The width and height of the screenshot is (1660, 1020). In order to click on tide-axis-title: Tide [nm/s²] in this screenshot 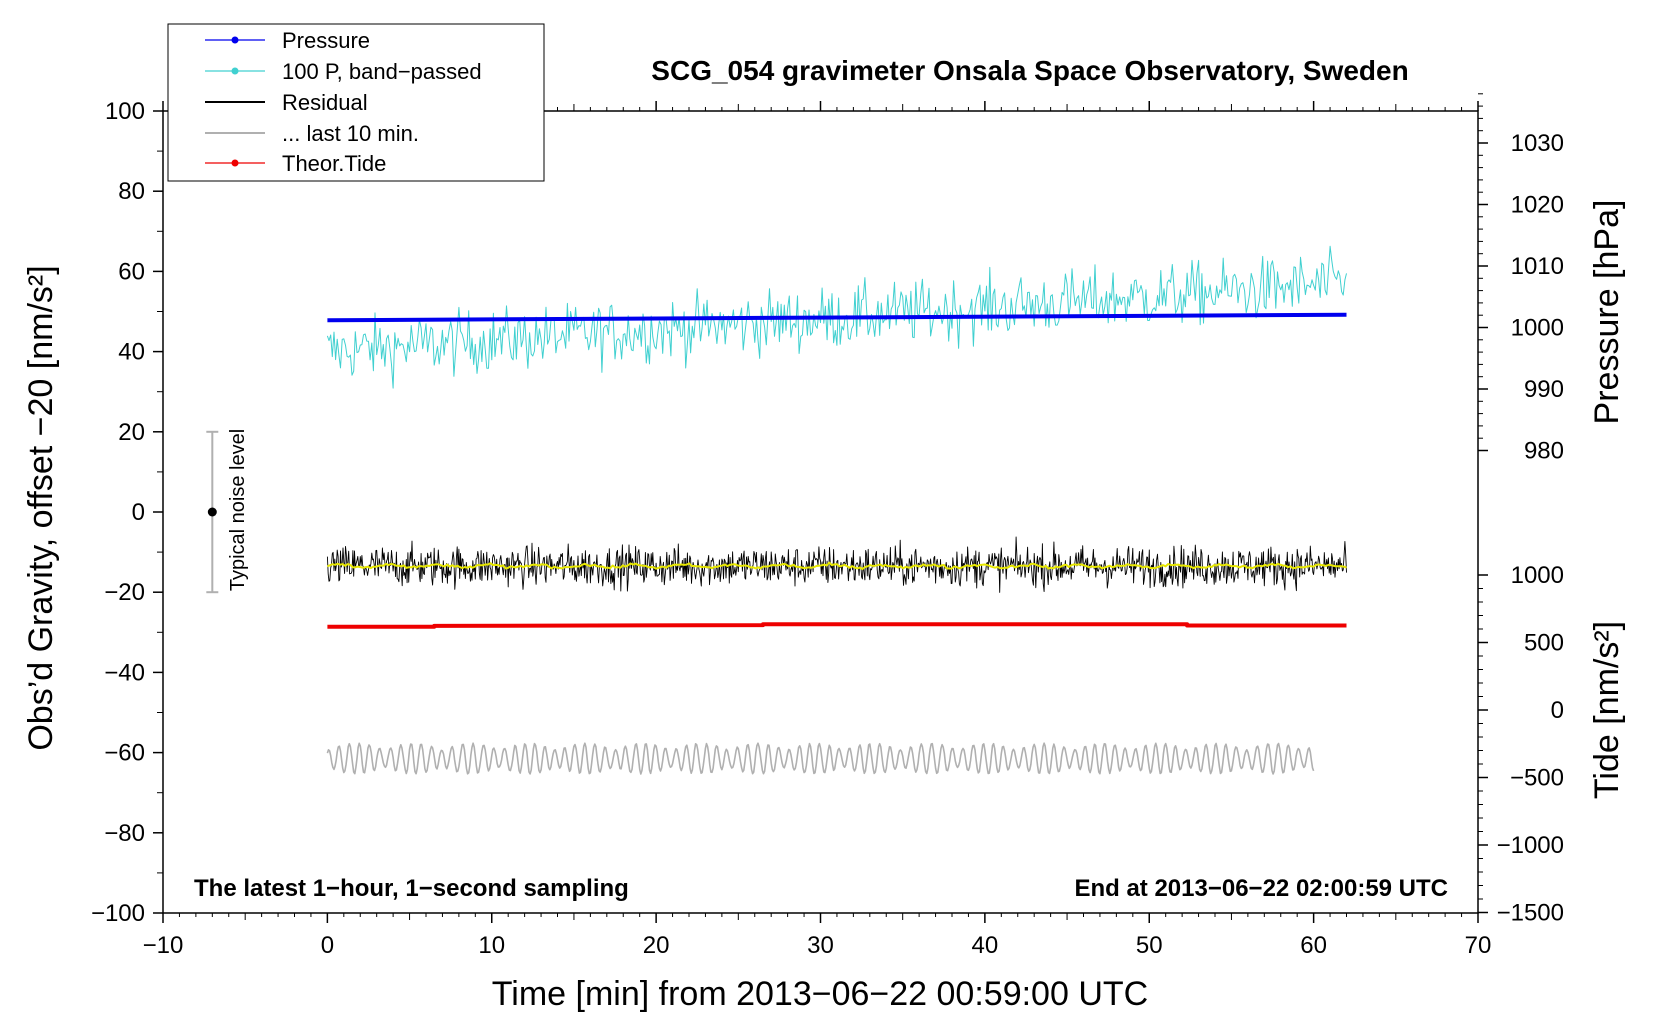, I will do `click(1607, 710)`.